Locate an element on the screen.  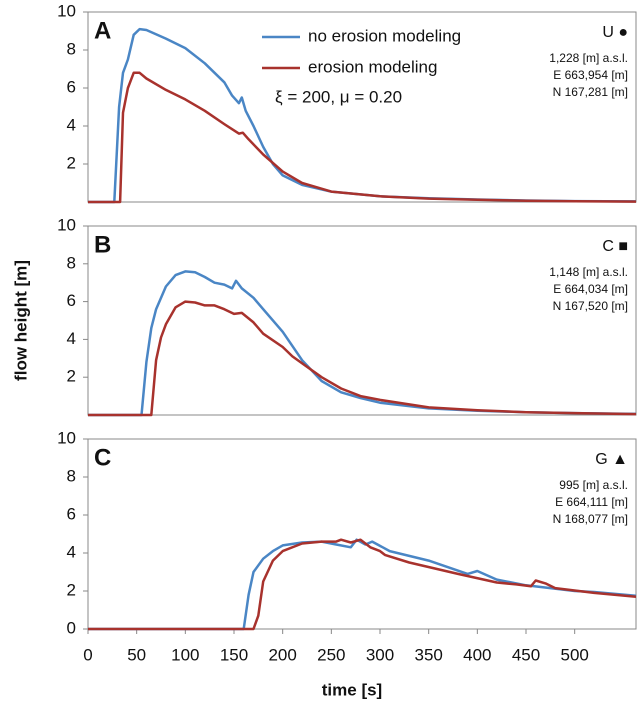
x-tick-label: 250 is located at coordinates (331, 654).